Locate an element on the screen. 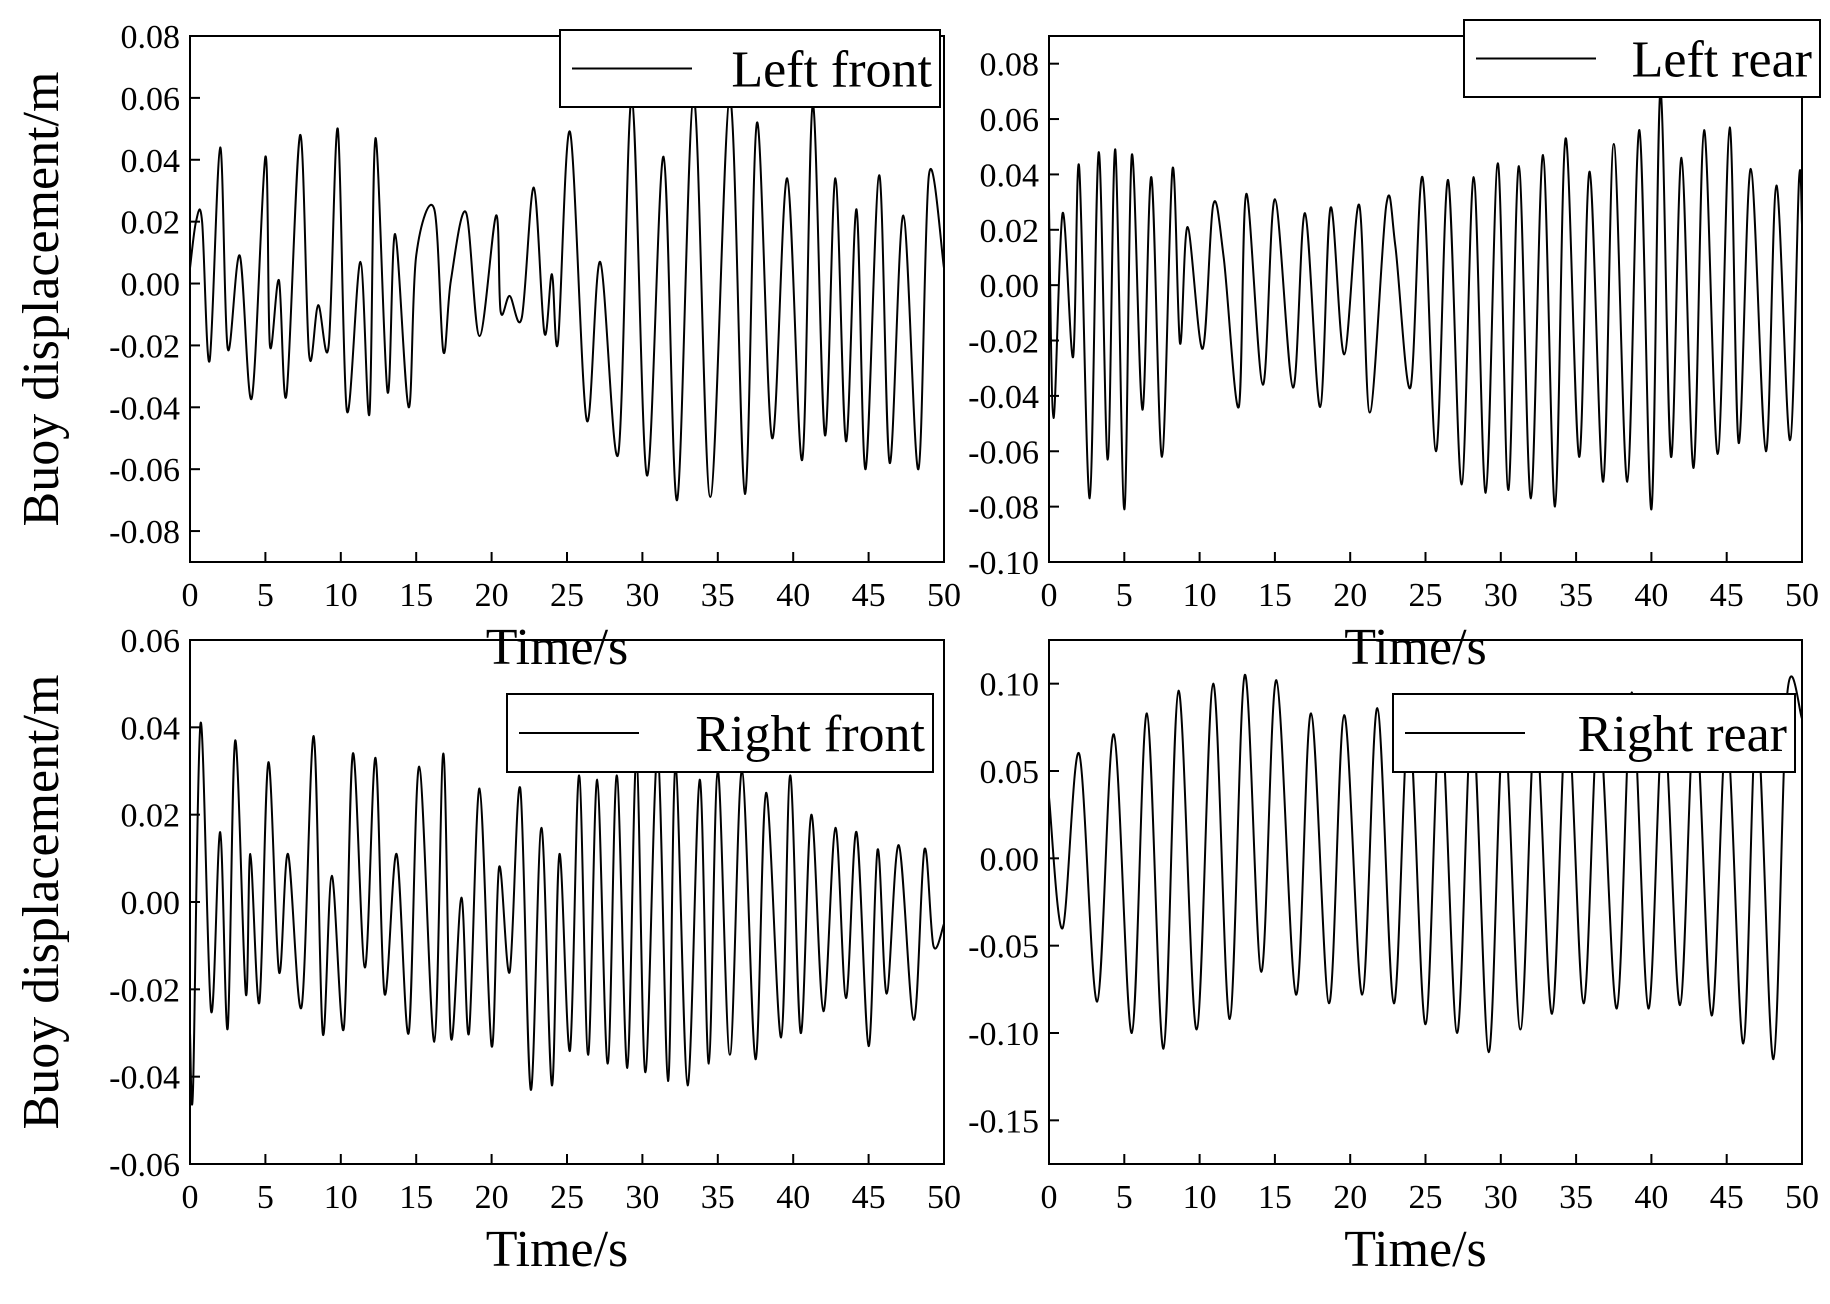 The image size is (1830, 1304). legend: Right rear is located at coordinates (1594, 733).